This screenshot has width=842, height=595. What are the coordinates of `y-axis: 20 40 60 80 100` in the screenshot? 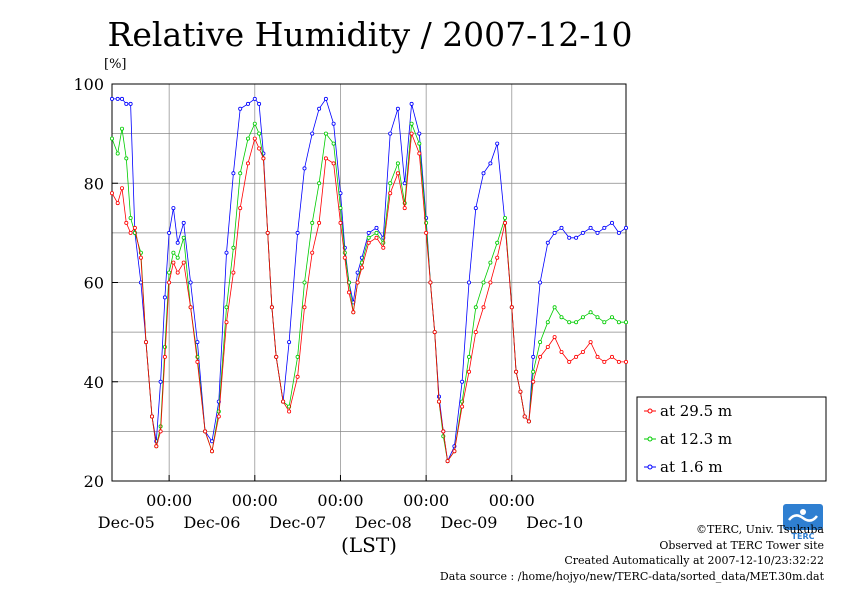 It's located at (95, 283).